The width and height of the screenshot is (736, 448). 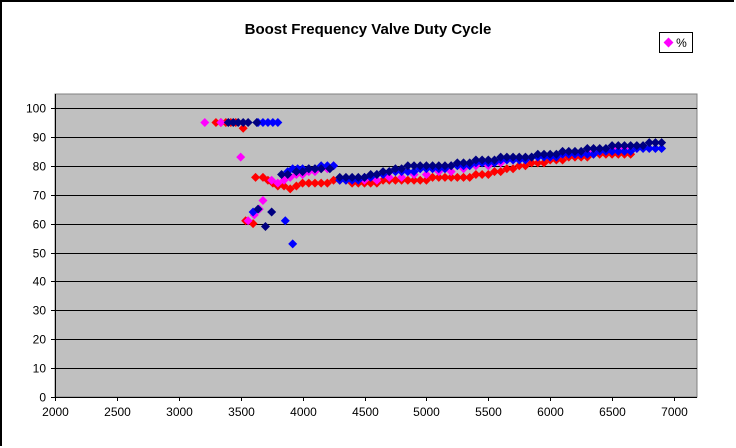 What do you see at coordinates (179, 412) in the screenshot?
I see `x-tick-label: 3000` at bounding box center [179, 412].